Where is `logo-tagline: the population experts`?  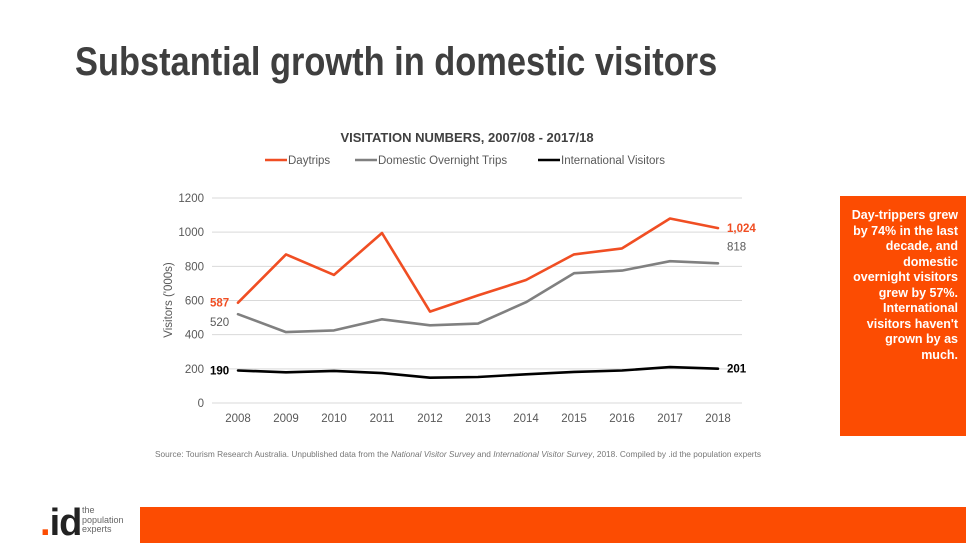 logo-tagline: the population experts is located at coordinates (103, 520).